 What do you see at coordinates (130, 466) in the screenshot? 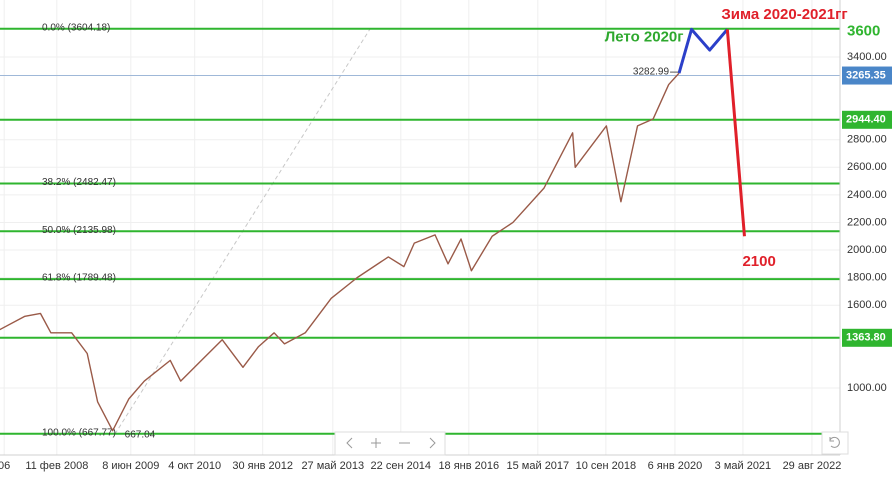
I see `x-tick-label: 8 июн 2009` at bounding box center [130, 466].